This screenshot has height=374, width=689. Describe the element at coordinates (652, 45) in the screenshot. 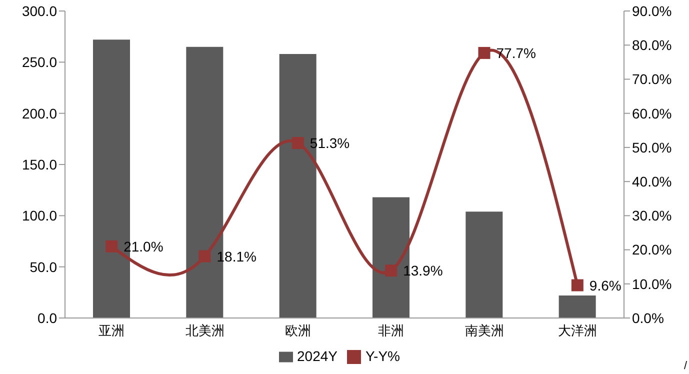

I see `y2-tick-label: 80.0%` at that location.